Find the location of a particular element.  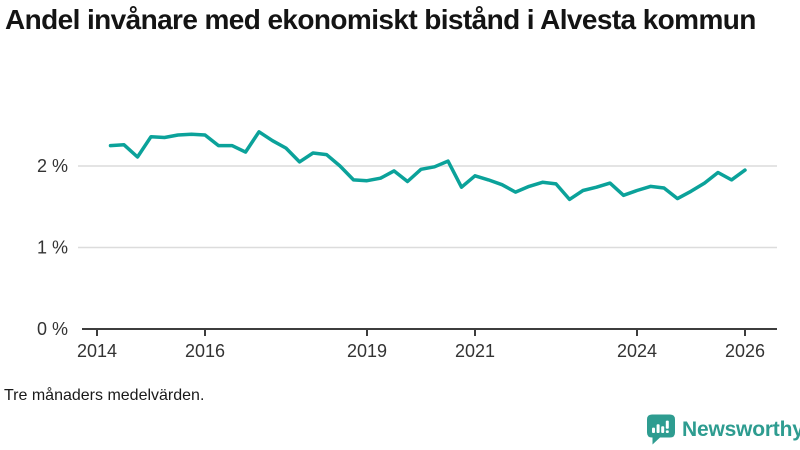

x-tick-label: 2021 is located at coordinates (475, 351).